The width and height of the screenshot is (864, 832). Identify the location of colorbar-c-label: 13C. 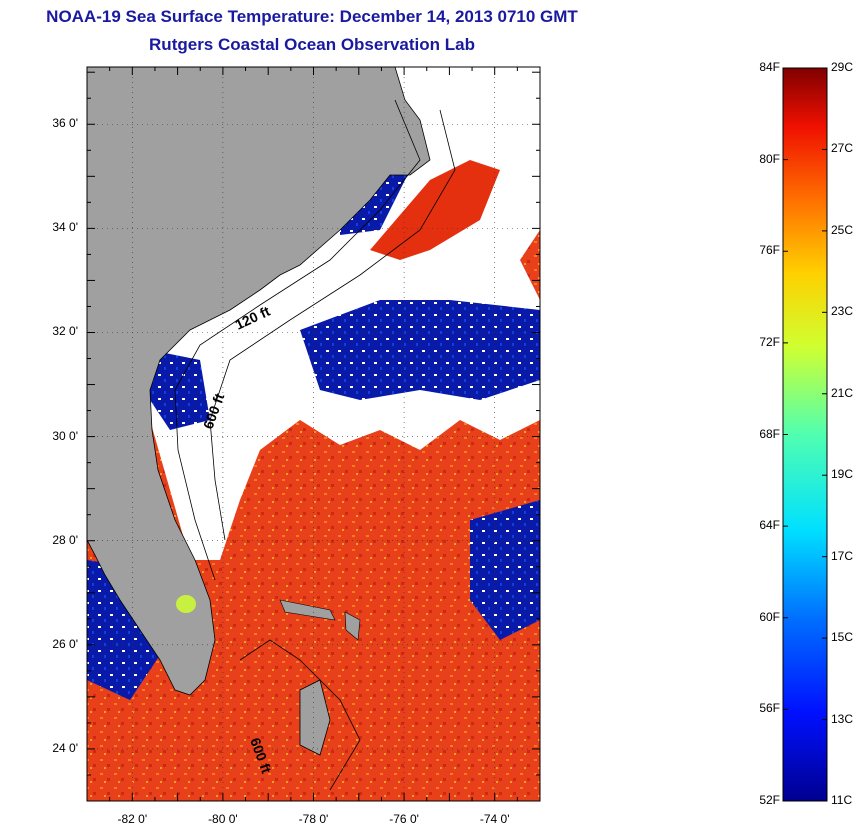
(842, 718).